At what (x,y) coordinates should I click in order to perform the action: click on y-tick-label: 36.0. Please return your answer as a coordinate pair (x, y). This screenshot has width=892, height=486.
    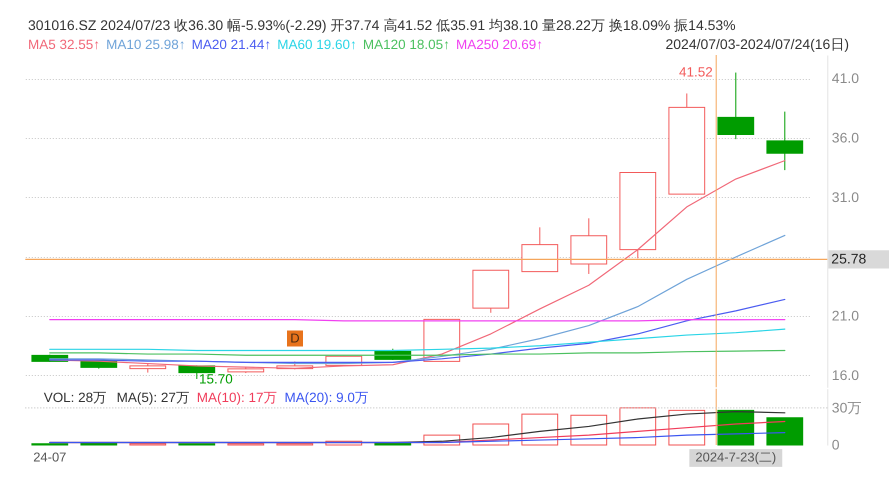
    Looking at the image, I should click on (846, 138).